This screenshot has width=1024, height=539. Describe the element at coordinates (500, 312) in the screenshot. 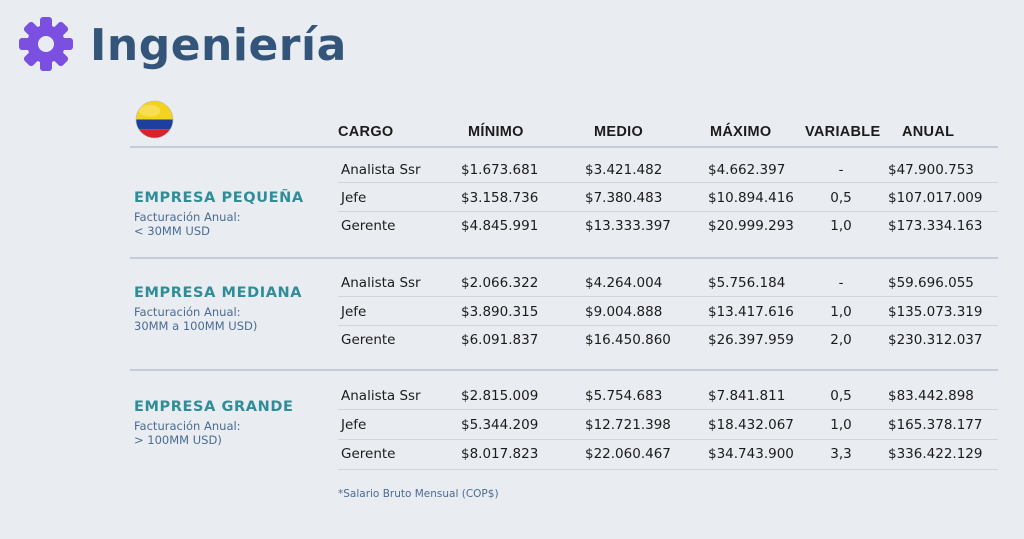

I see `cell-minimo: $3.890.315` at that location.